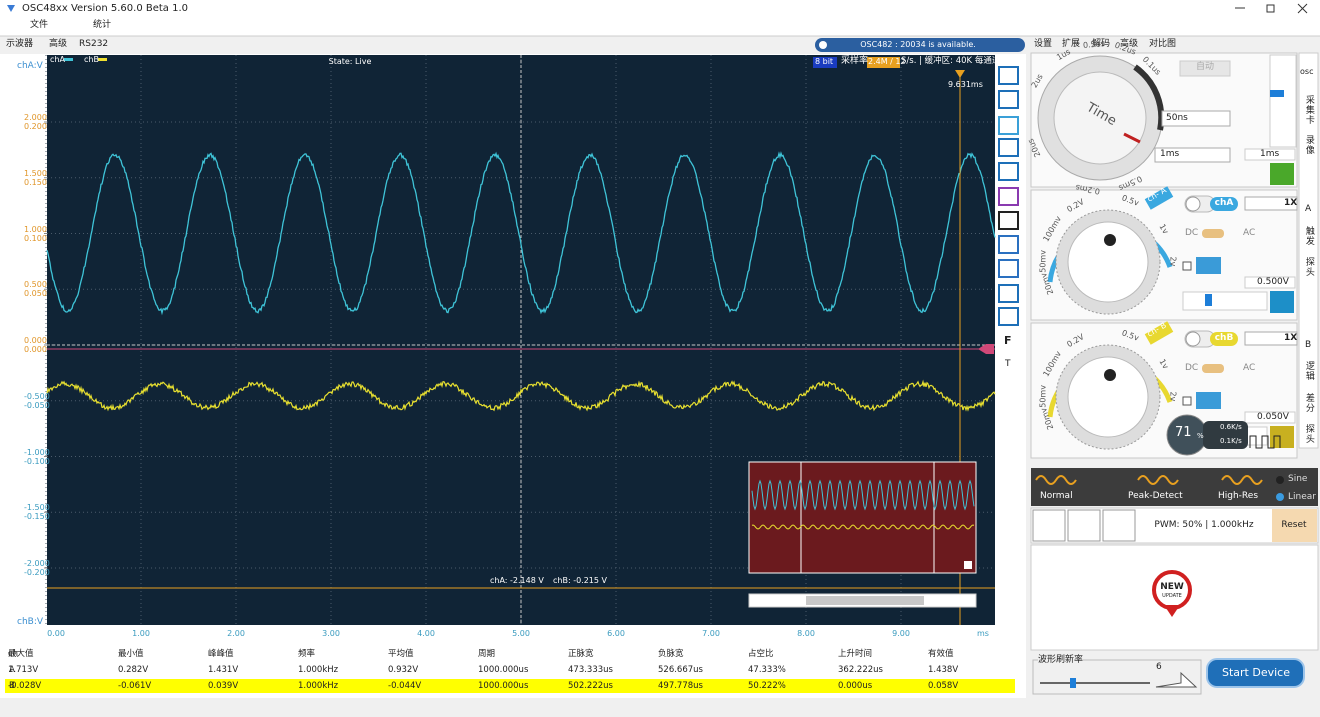  I want to click on time-select: 1ms, so click(1170, 154).